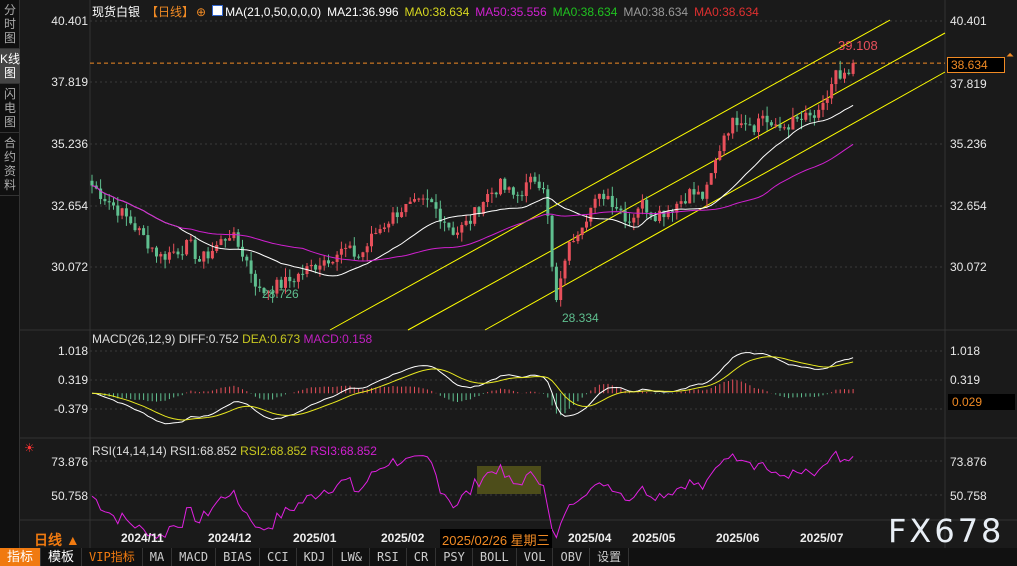 This screenshot has height=566, width=1017. Describe the element at coordinates (968, 144) in the screenshot. I see `axis-right-label: 35.236` at that location.